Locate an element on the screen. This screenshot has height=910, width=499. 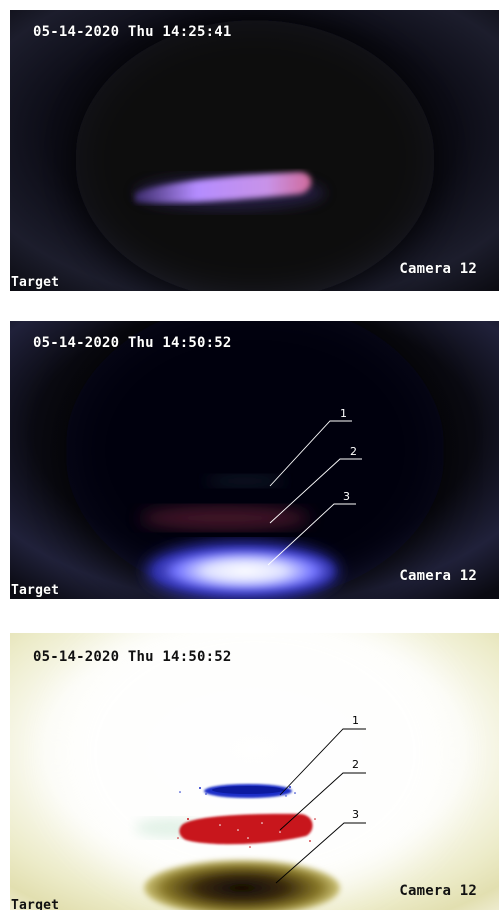
faint-layer is located at coordinates (245, 481).